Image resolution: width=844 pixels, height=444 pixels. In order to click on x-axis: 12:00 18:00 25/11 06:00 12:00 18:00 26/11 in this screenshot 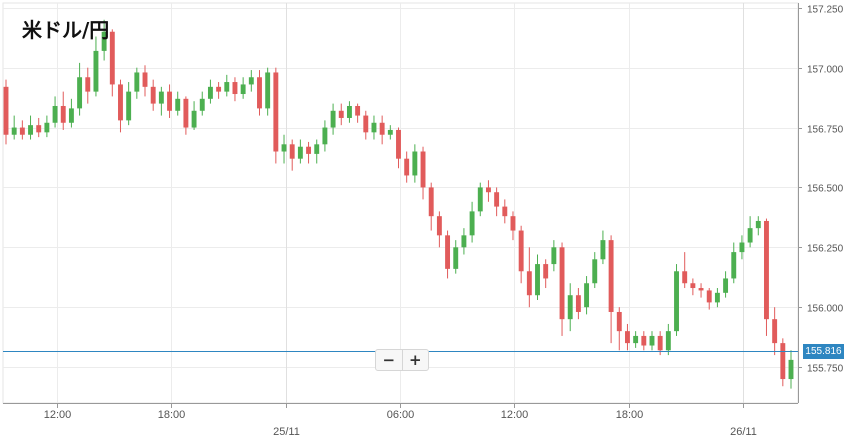, I will do `click(400, 420)`.